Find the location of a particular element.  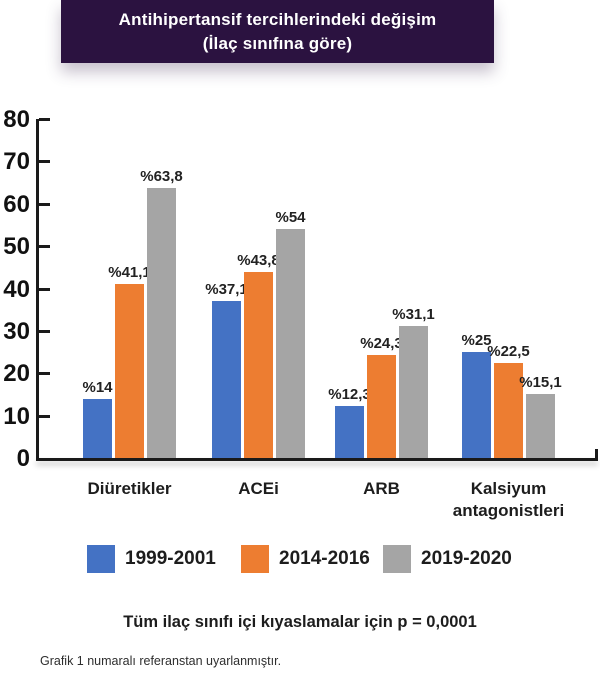

bar-value-label: %54 is located at coordinates (290, 217).